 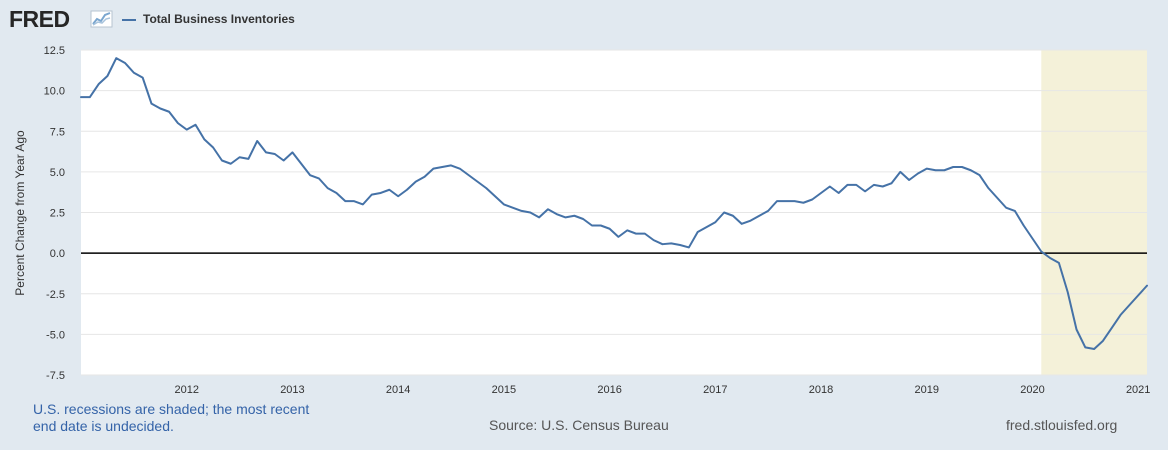 What do you see at coordinates (39, 19) in the screenshot?
I see `fred-logo: FRED` at bounding box center [39, 19].